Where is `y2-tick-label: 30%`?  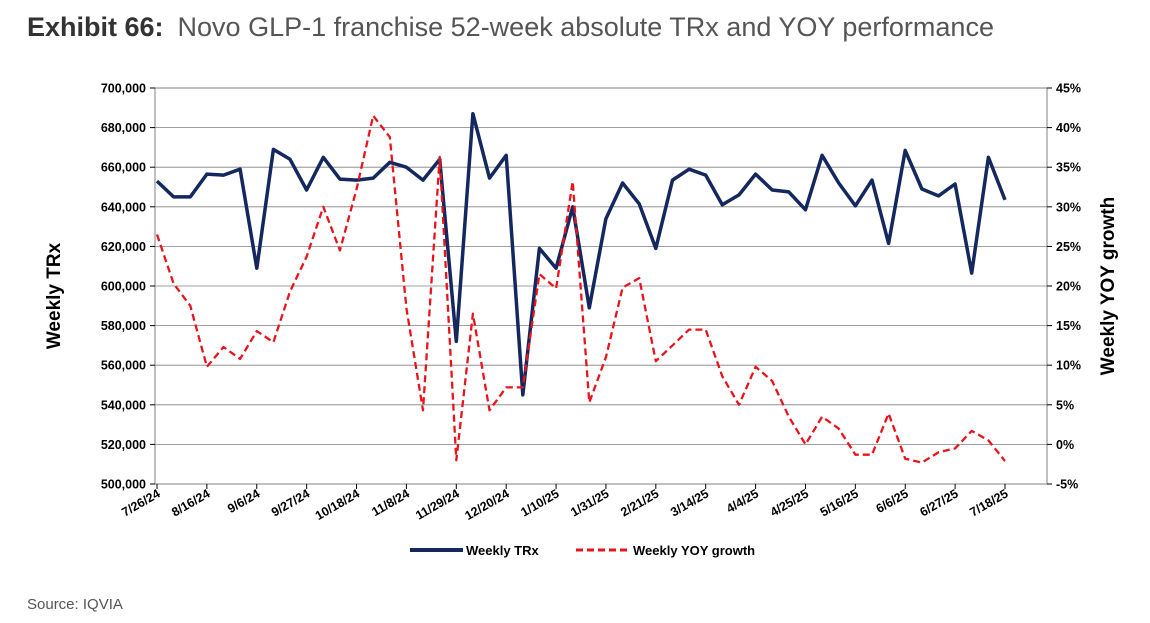
y2-tick-label: 30% is located at coordinates (1068, 207).